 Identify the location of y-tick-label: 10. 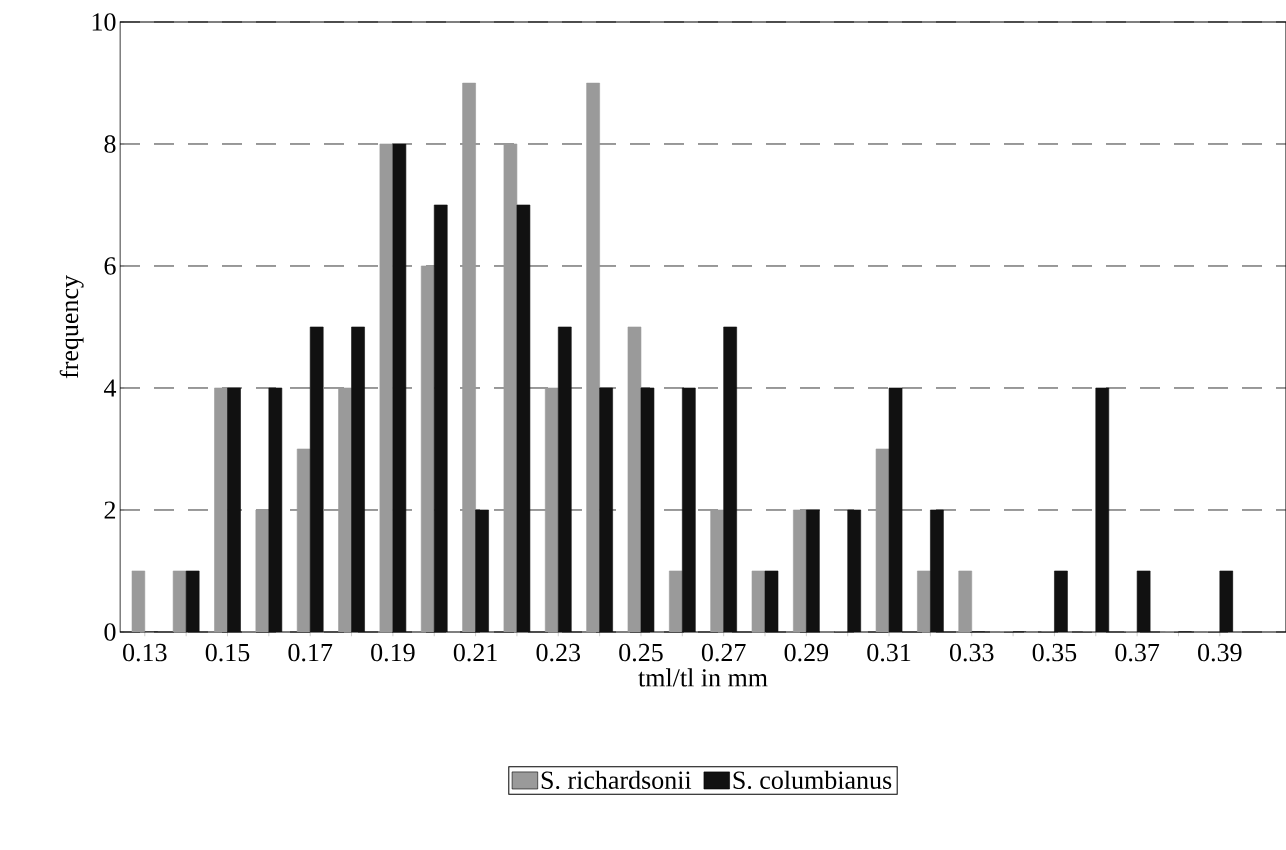
(104, 22).